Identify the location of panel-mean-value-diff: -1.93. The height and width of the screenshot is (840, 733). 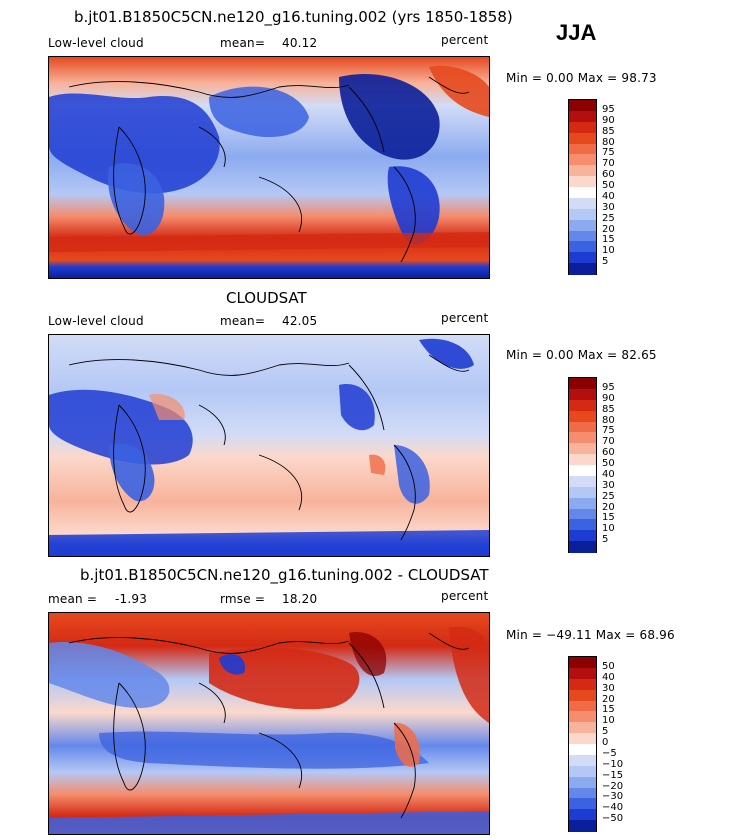
(131, 599).